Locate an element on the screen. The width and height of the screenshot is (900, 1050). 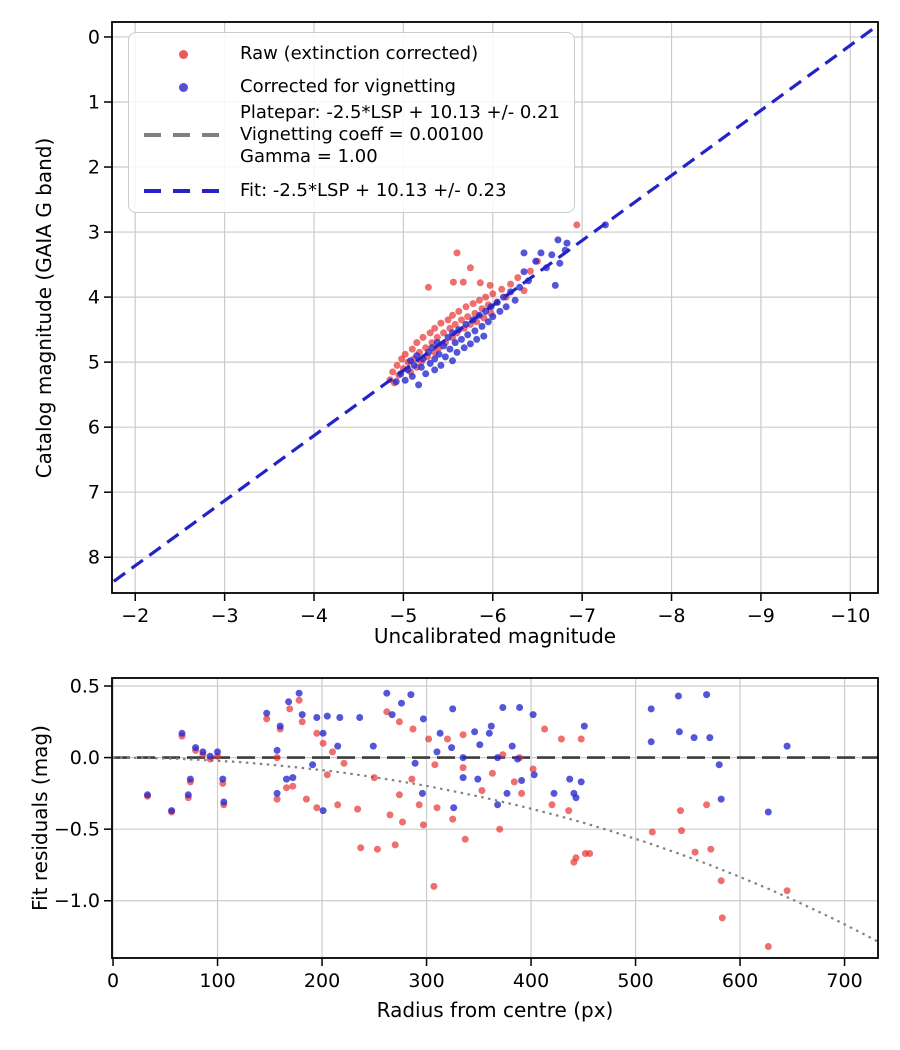
y-tick-label: 8 is located at coordinates (94, 558).